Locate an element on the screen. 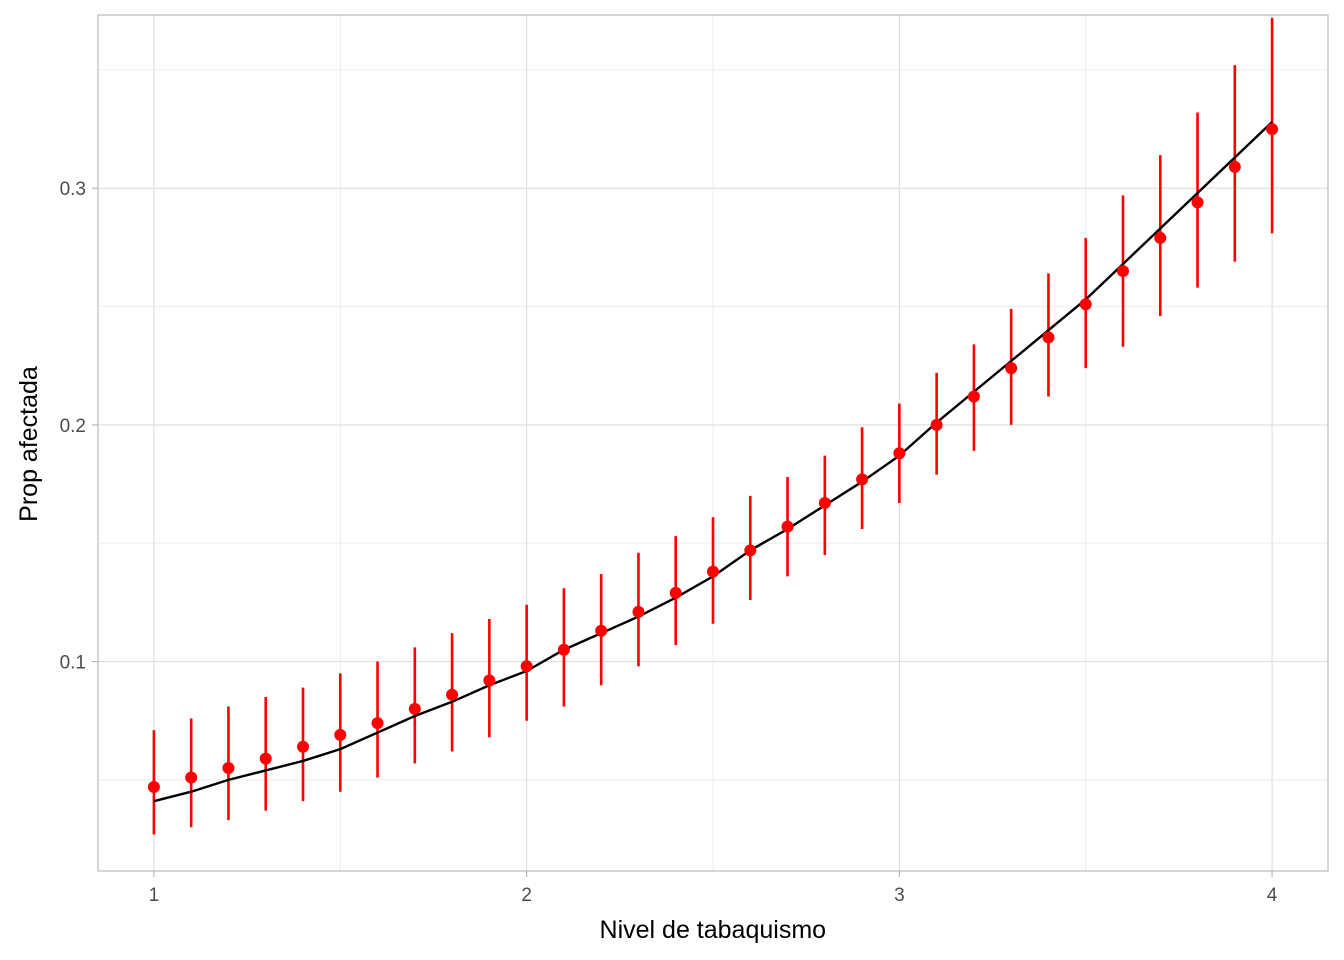 Image resolution: width=1344 pixels, height=960 pixels. y-axis-ticks: 0.1 0.2 0.3 is located at coordinates (79, 426).